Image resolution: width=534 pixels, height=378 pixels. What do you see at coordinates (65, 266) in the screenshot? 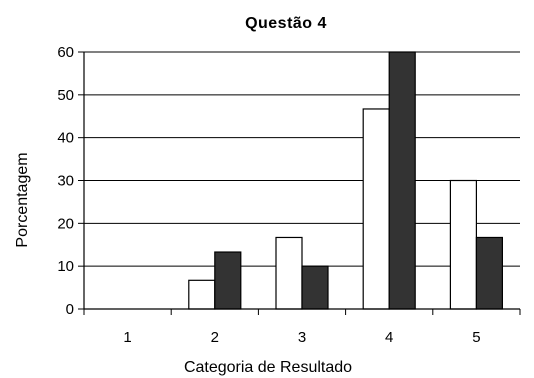
I see `y-tick-label: 10` at bounding box center [65, 266].